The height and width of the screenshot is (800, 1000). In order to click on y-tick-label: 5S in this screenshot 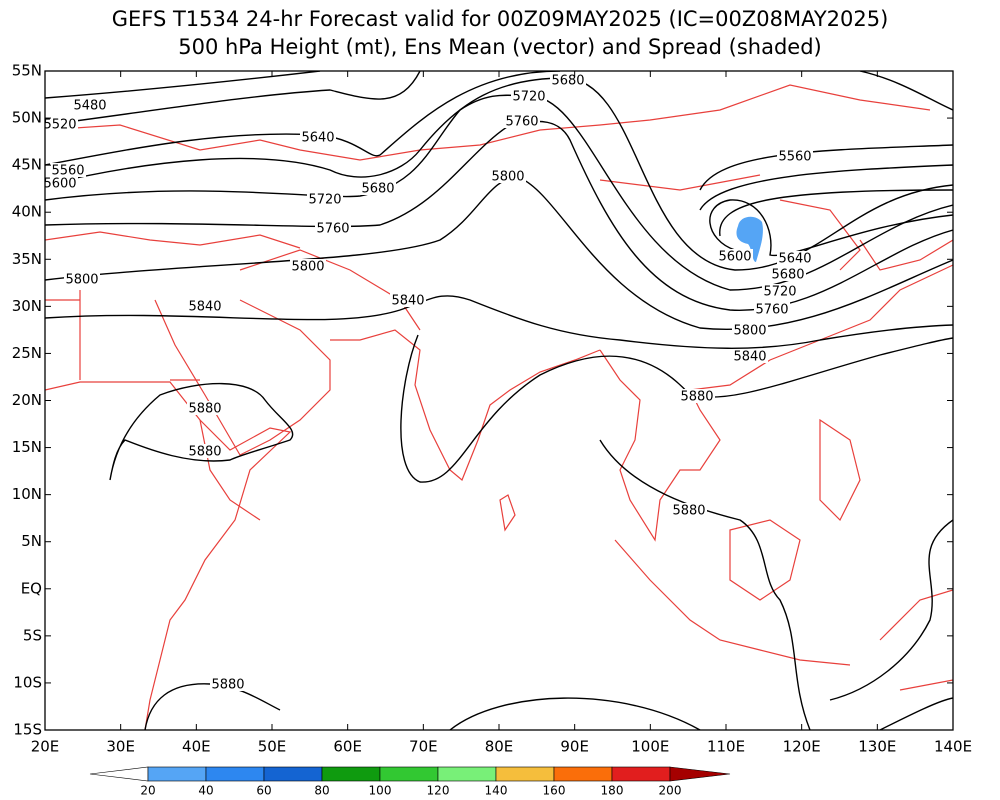, I will do `click(32, 635)`.